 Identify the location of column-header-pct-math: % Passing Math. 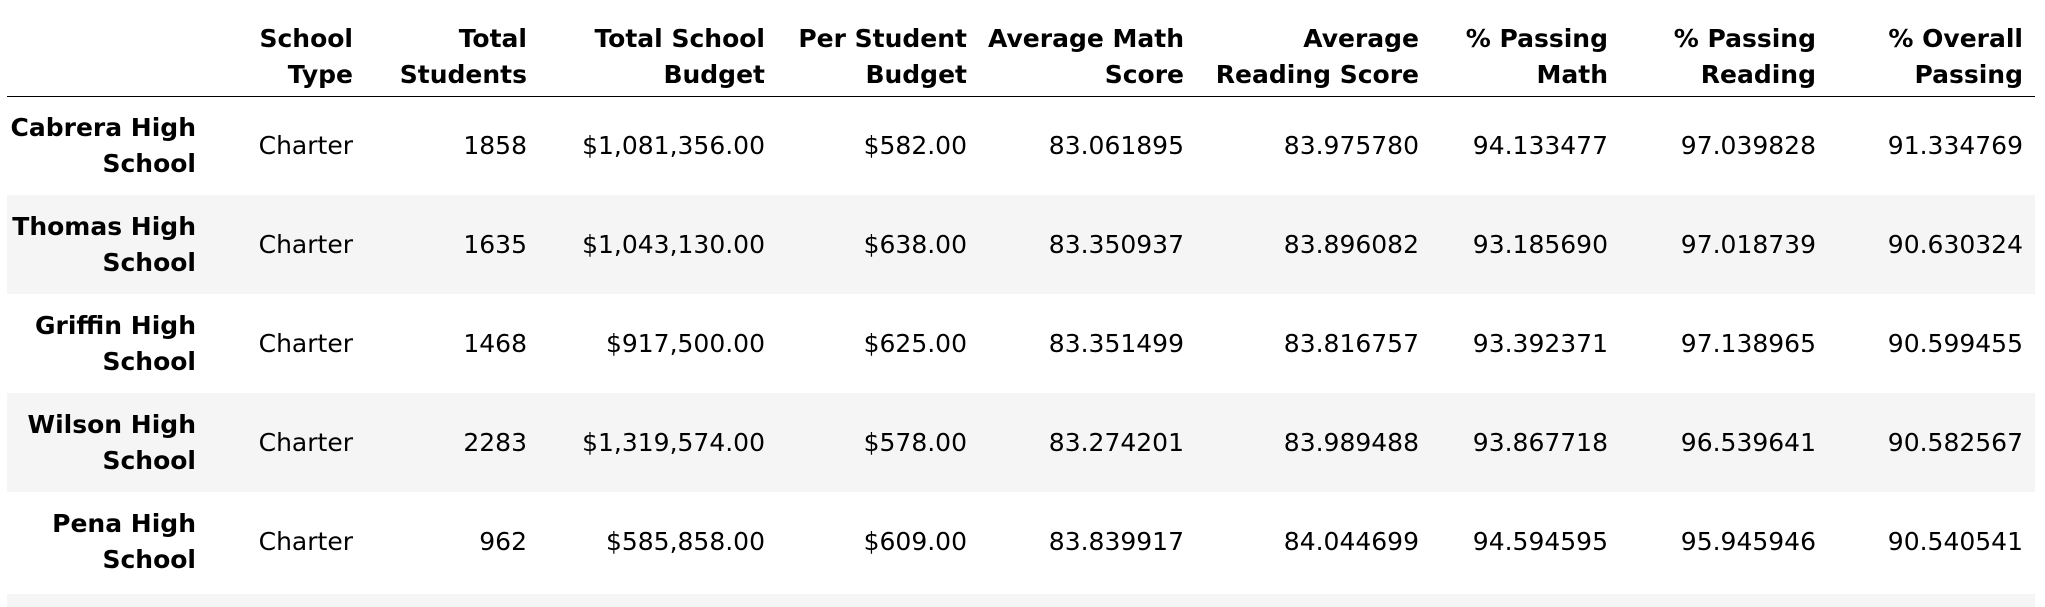
(1525, 48).